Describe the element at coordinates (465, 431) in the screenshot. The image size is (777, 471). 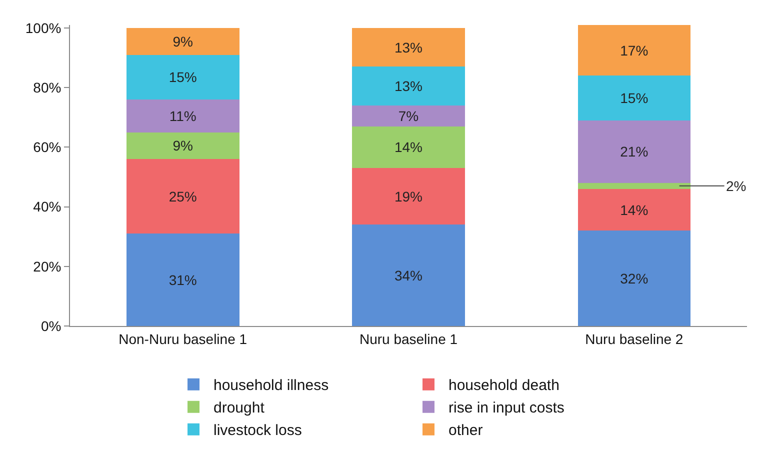
I see `legend-label: other` at that location.